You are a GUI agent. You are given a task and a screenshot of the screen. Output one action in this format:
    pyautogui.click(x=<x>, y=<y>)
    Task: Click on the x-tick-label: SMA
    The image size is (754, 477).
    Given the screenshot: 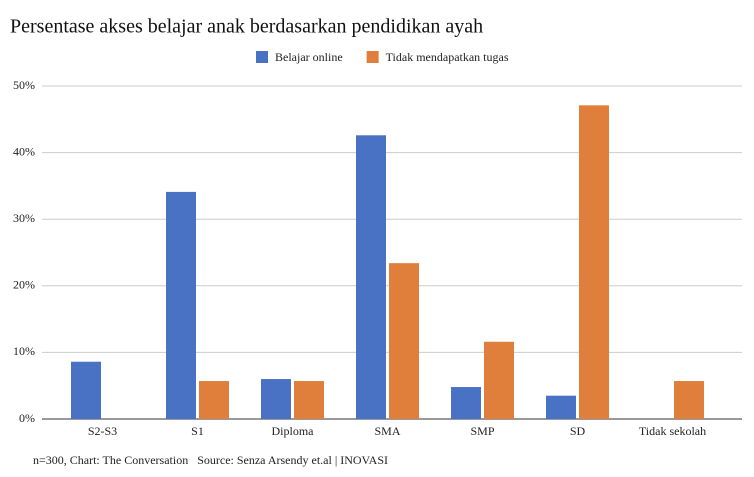 What is the action you would take?
    pyautogui.click(x=387, y=431)
    